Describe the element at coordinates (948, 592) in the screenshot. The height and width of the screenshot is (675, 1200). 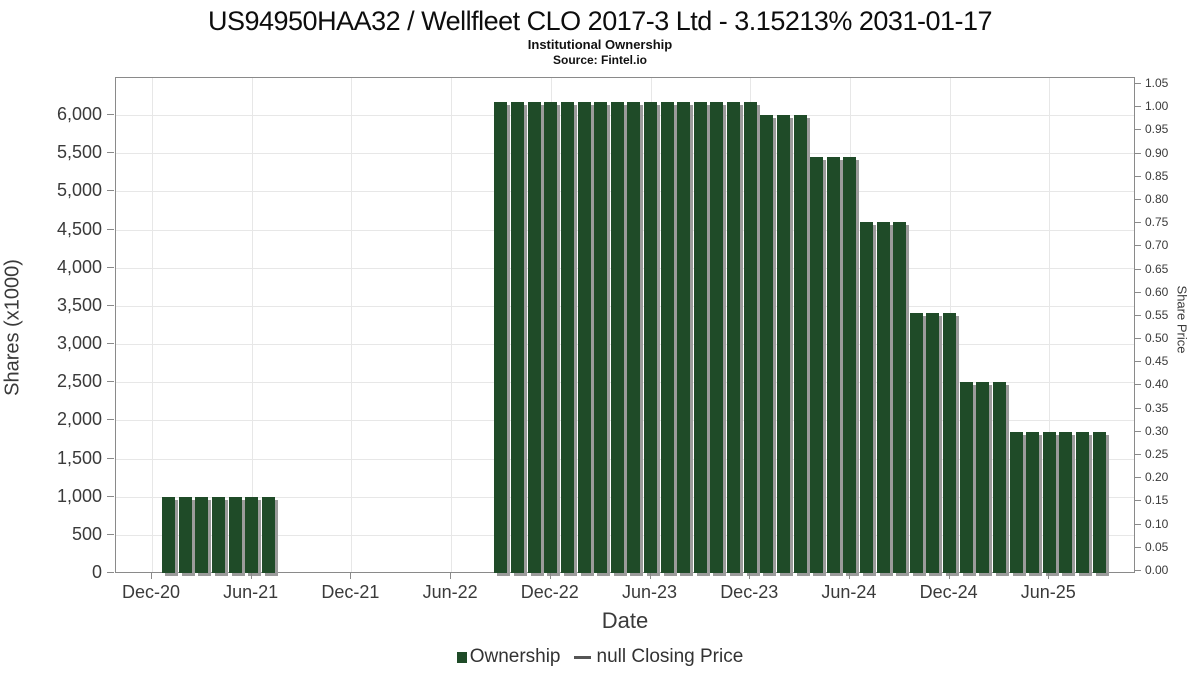
I see `x-tick-label: Dec-24` at that location.